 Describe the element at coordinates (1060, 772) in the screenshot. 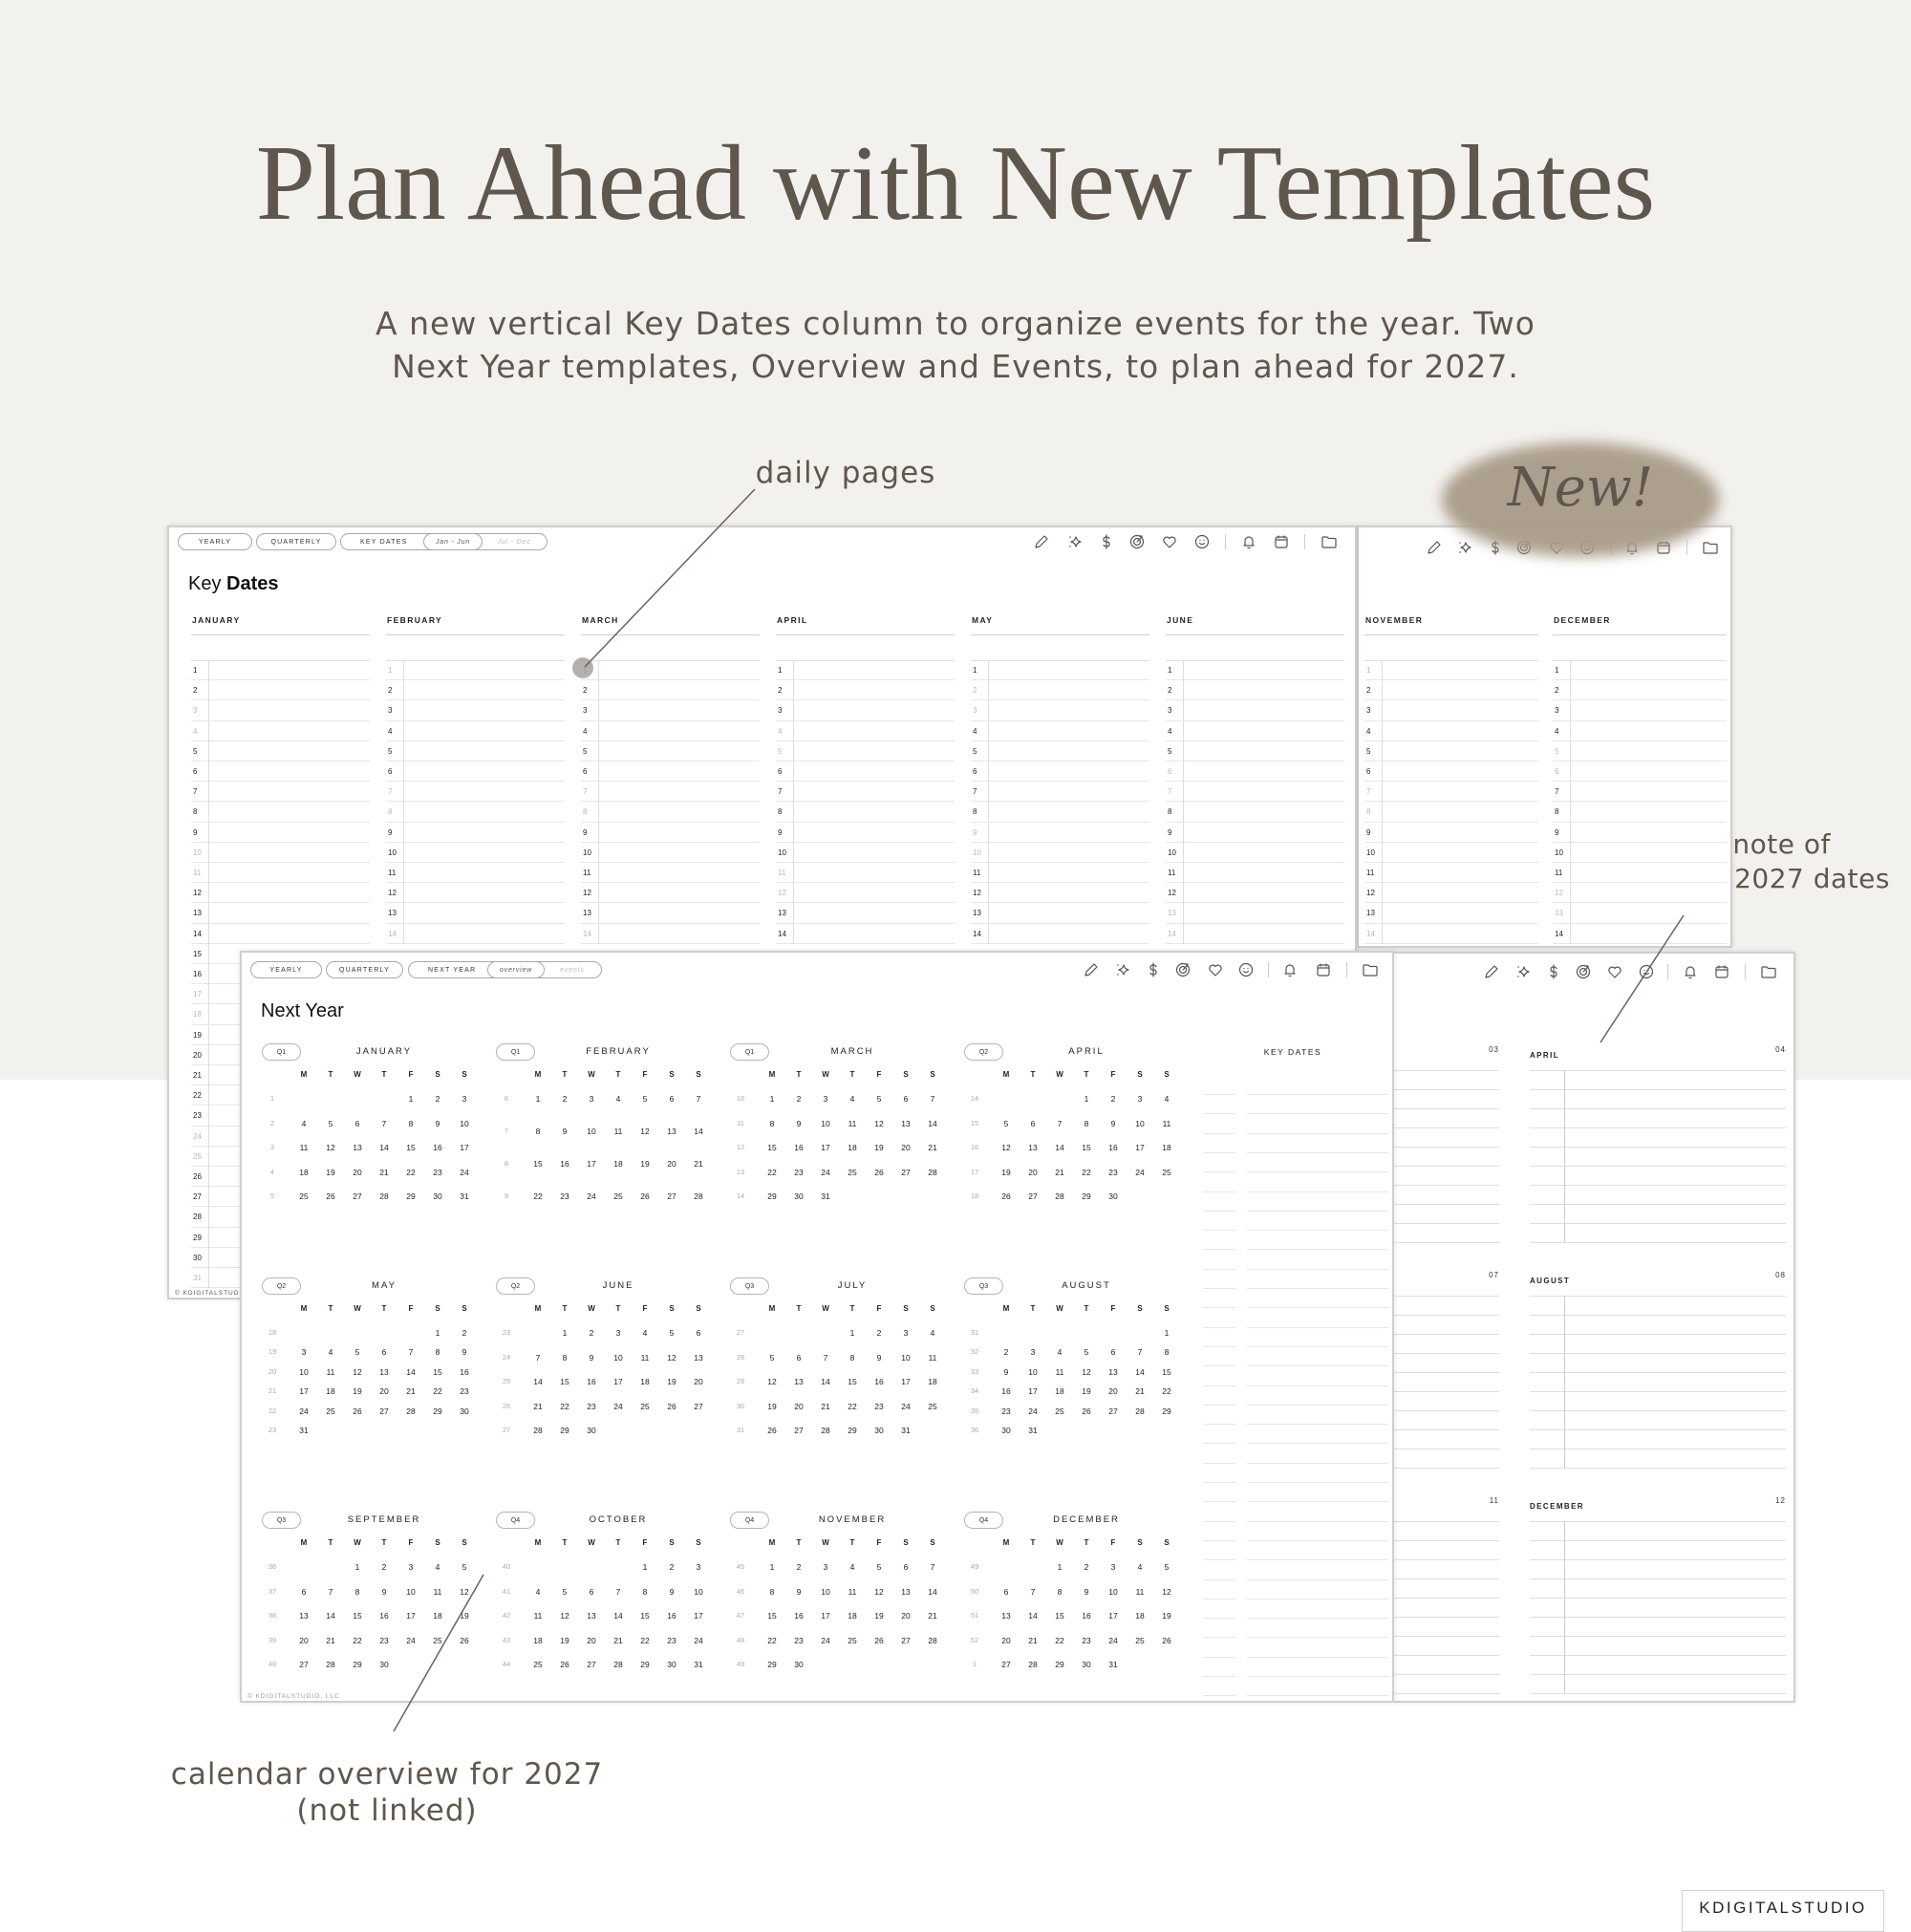

I see `day-row: 6` at that location.